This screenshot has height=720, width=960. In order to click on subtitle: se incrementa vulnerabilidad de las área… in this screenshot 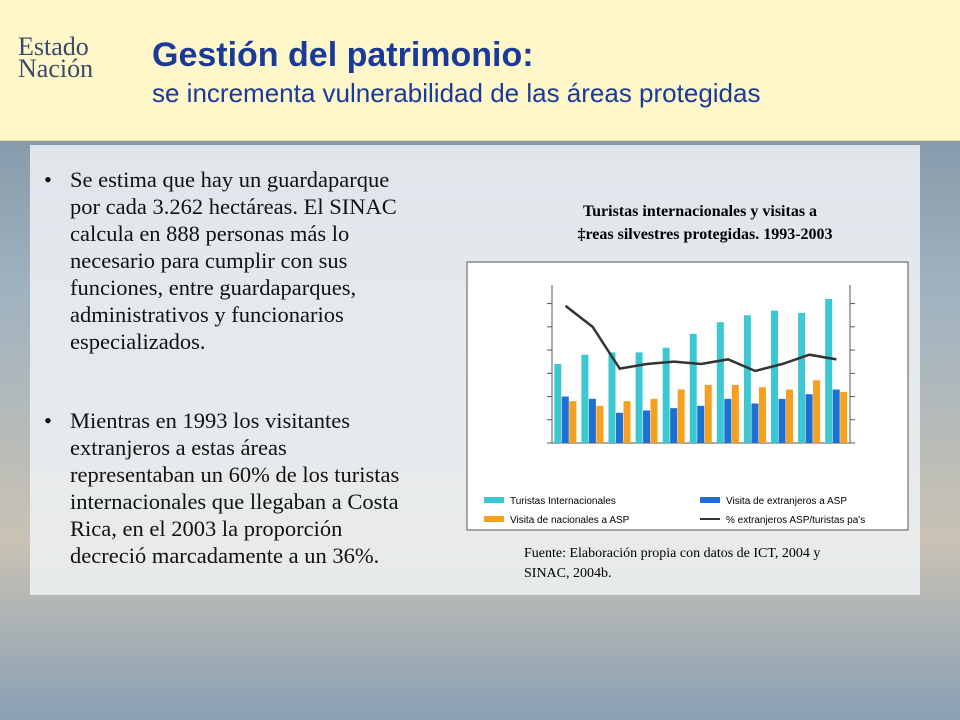, I will do `click(456, 93)`.